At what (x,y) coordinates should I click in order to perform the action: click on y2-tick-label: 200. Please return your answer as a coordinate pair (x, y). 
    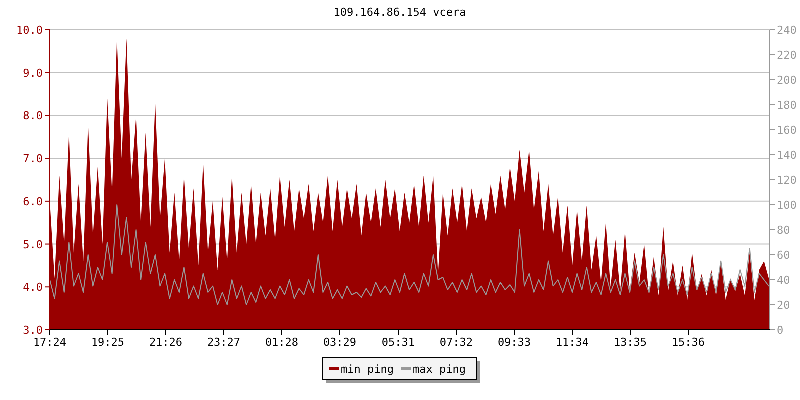
    Looking at the image, I should click on (787, 80).